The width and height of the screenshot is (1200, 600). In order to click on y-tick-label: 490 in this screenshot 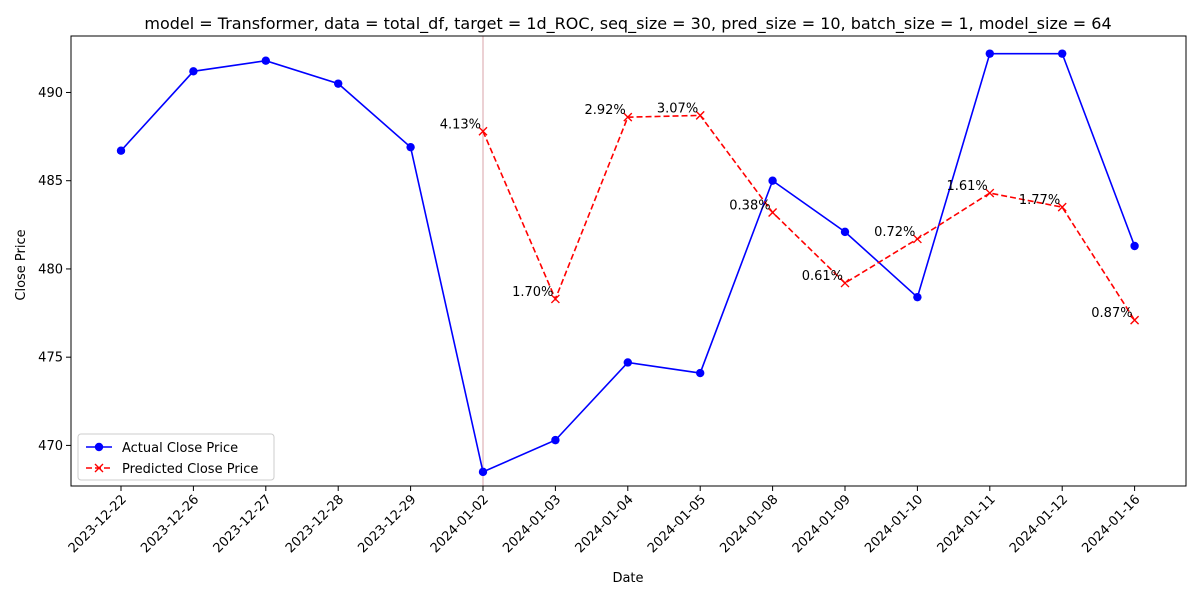, I will do `click(50, 93)`.